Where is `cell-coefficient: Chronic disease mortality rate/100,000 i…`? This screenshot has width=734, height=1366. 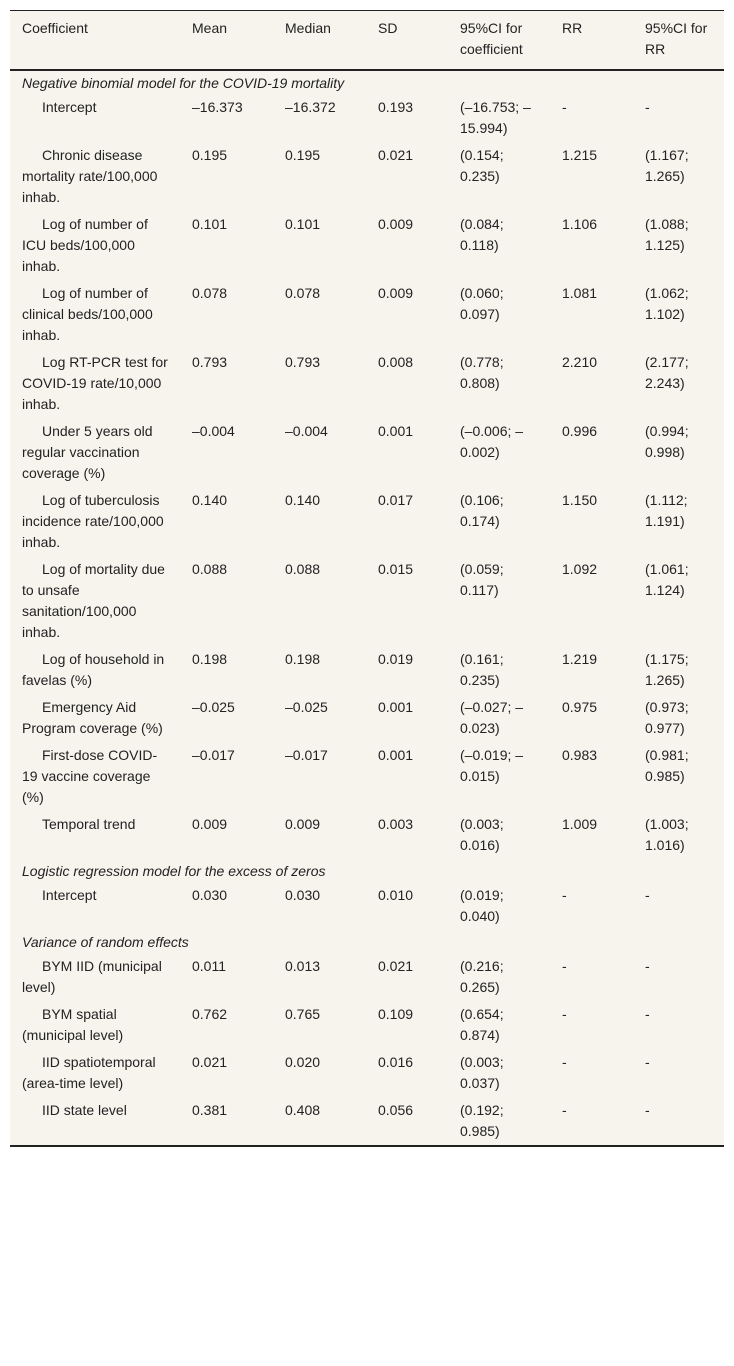
cell-coefficient: Chronic disease mortality rate/100,000 i… is located at coordinates (90, 176).